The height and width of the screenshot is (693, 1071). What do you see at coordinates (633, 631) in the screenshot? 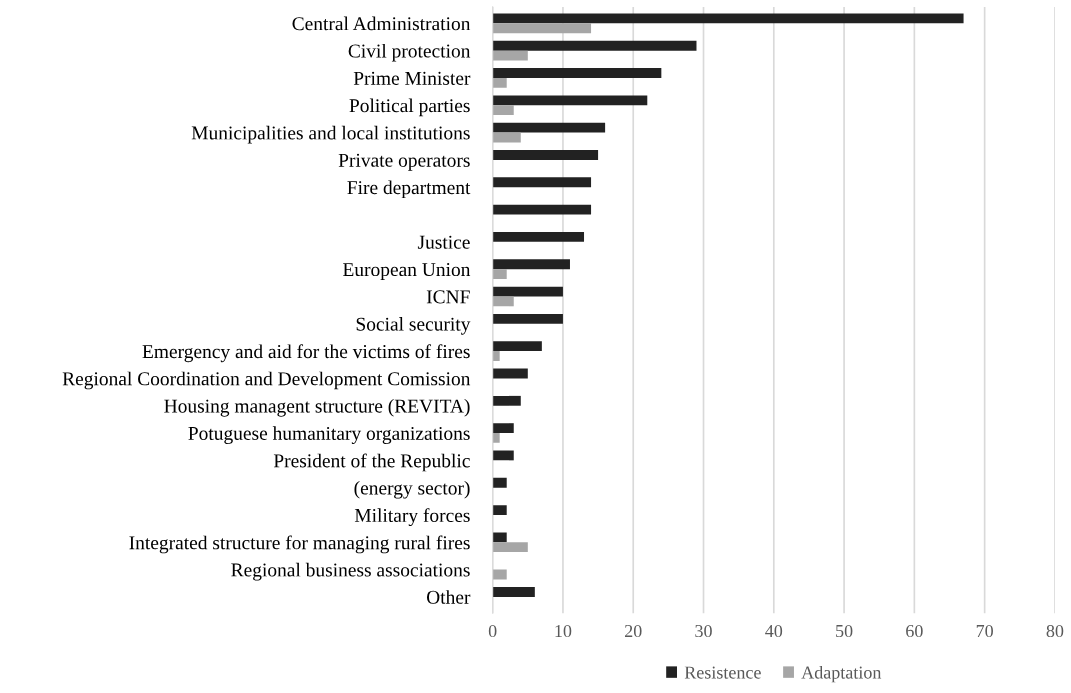
I see `x-tick-label: 20` at bounding box center [633, 631].